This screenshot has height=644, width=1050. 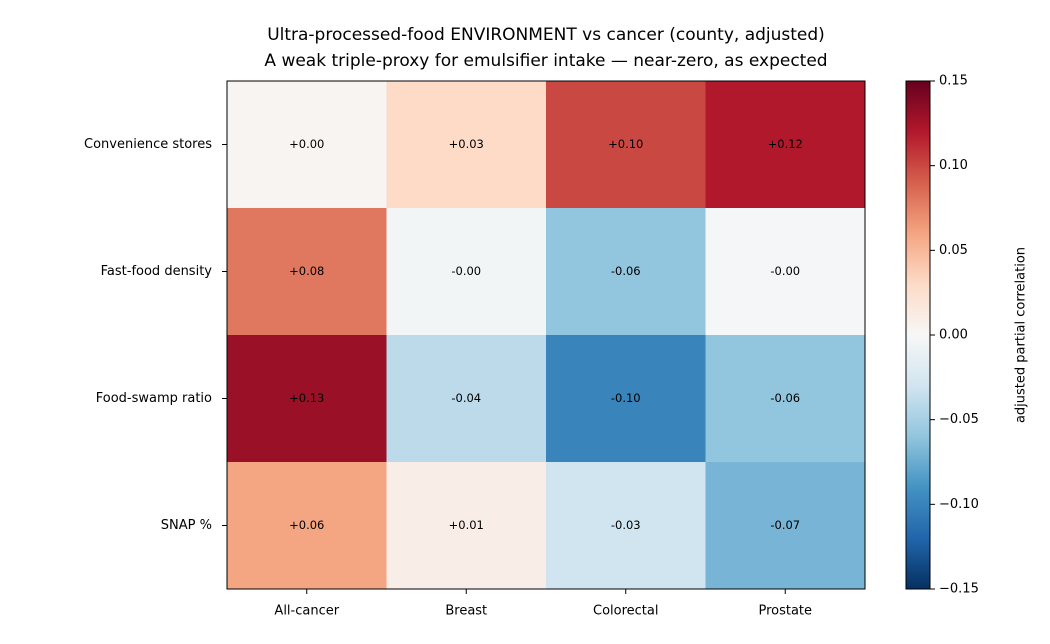 I want to click on colorbar-tick-label: 0.15, so click(x=953, y=81).